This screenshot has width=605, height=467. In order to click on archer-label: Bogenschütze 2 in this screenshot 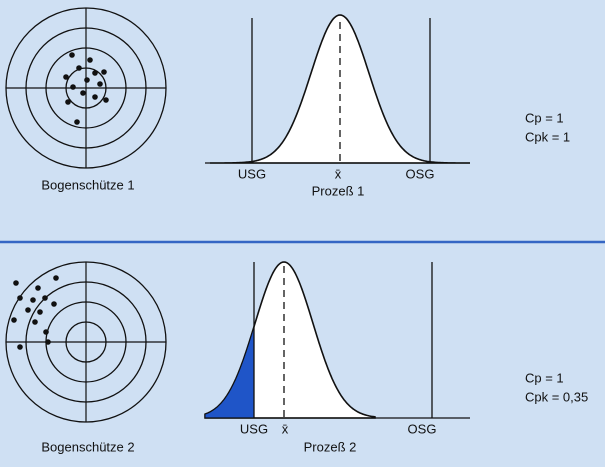, I will do `click(87, 446)`.